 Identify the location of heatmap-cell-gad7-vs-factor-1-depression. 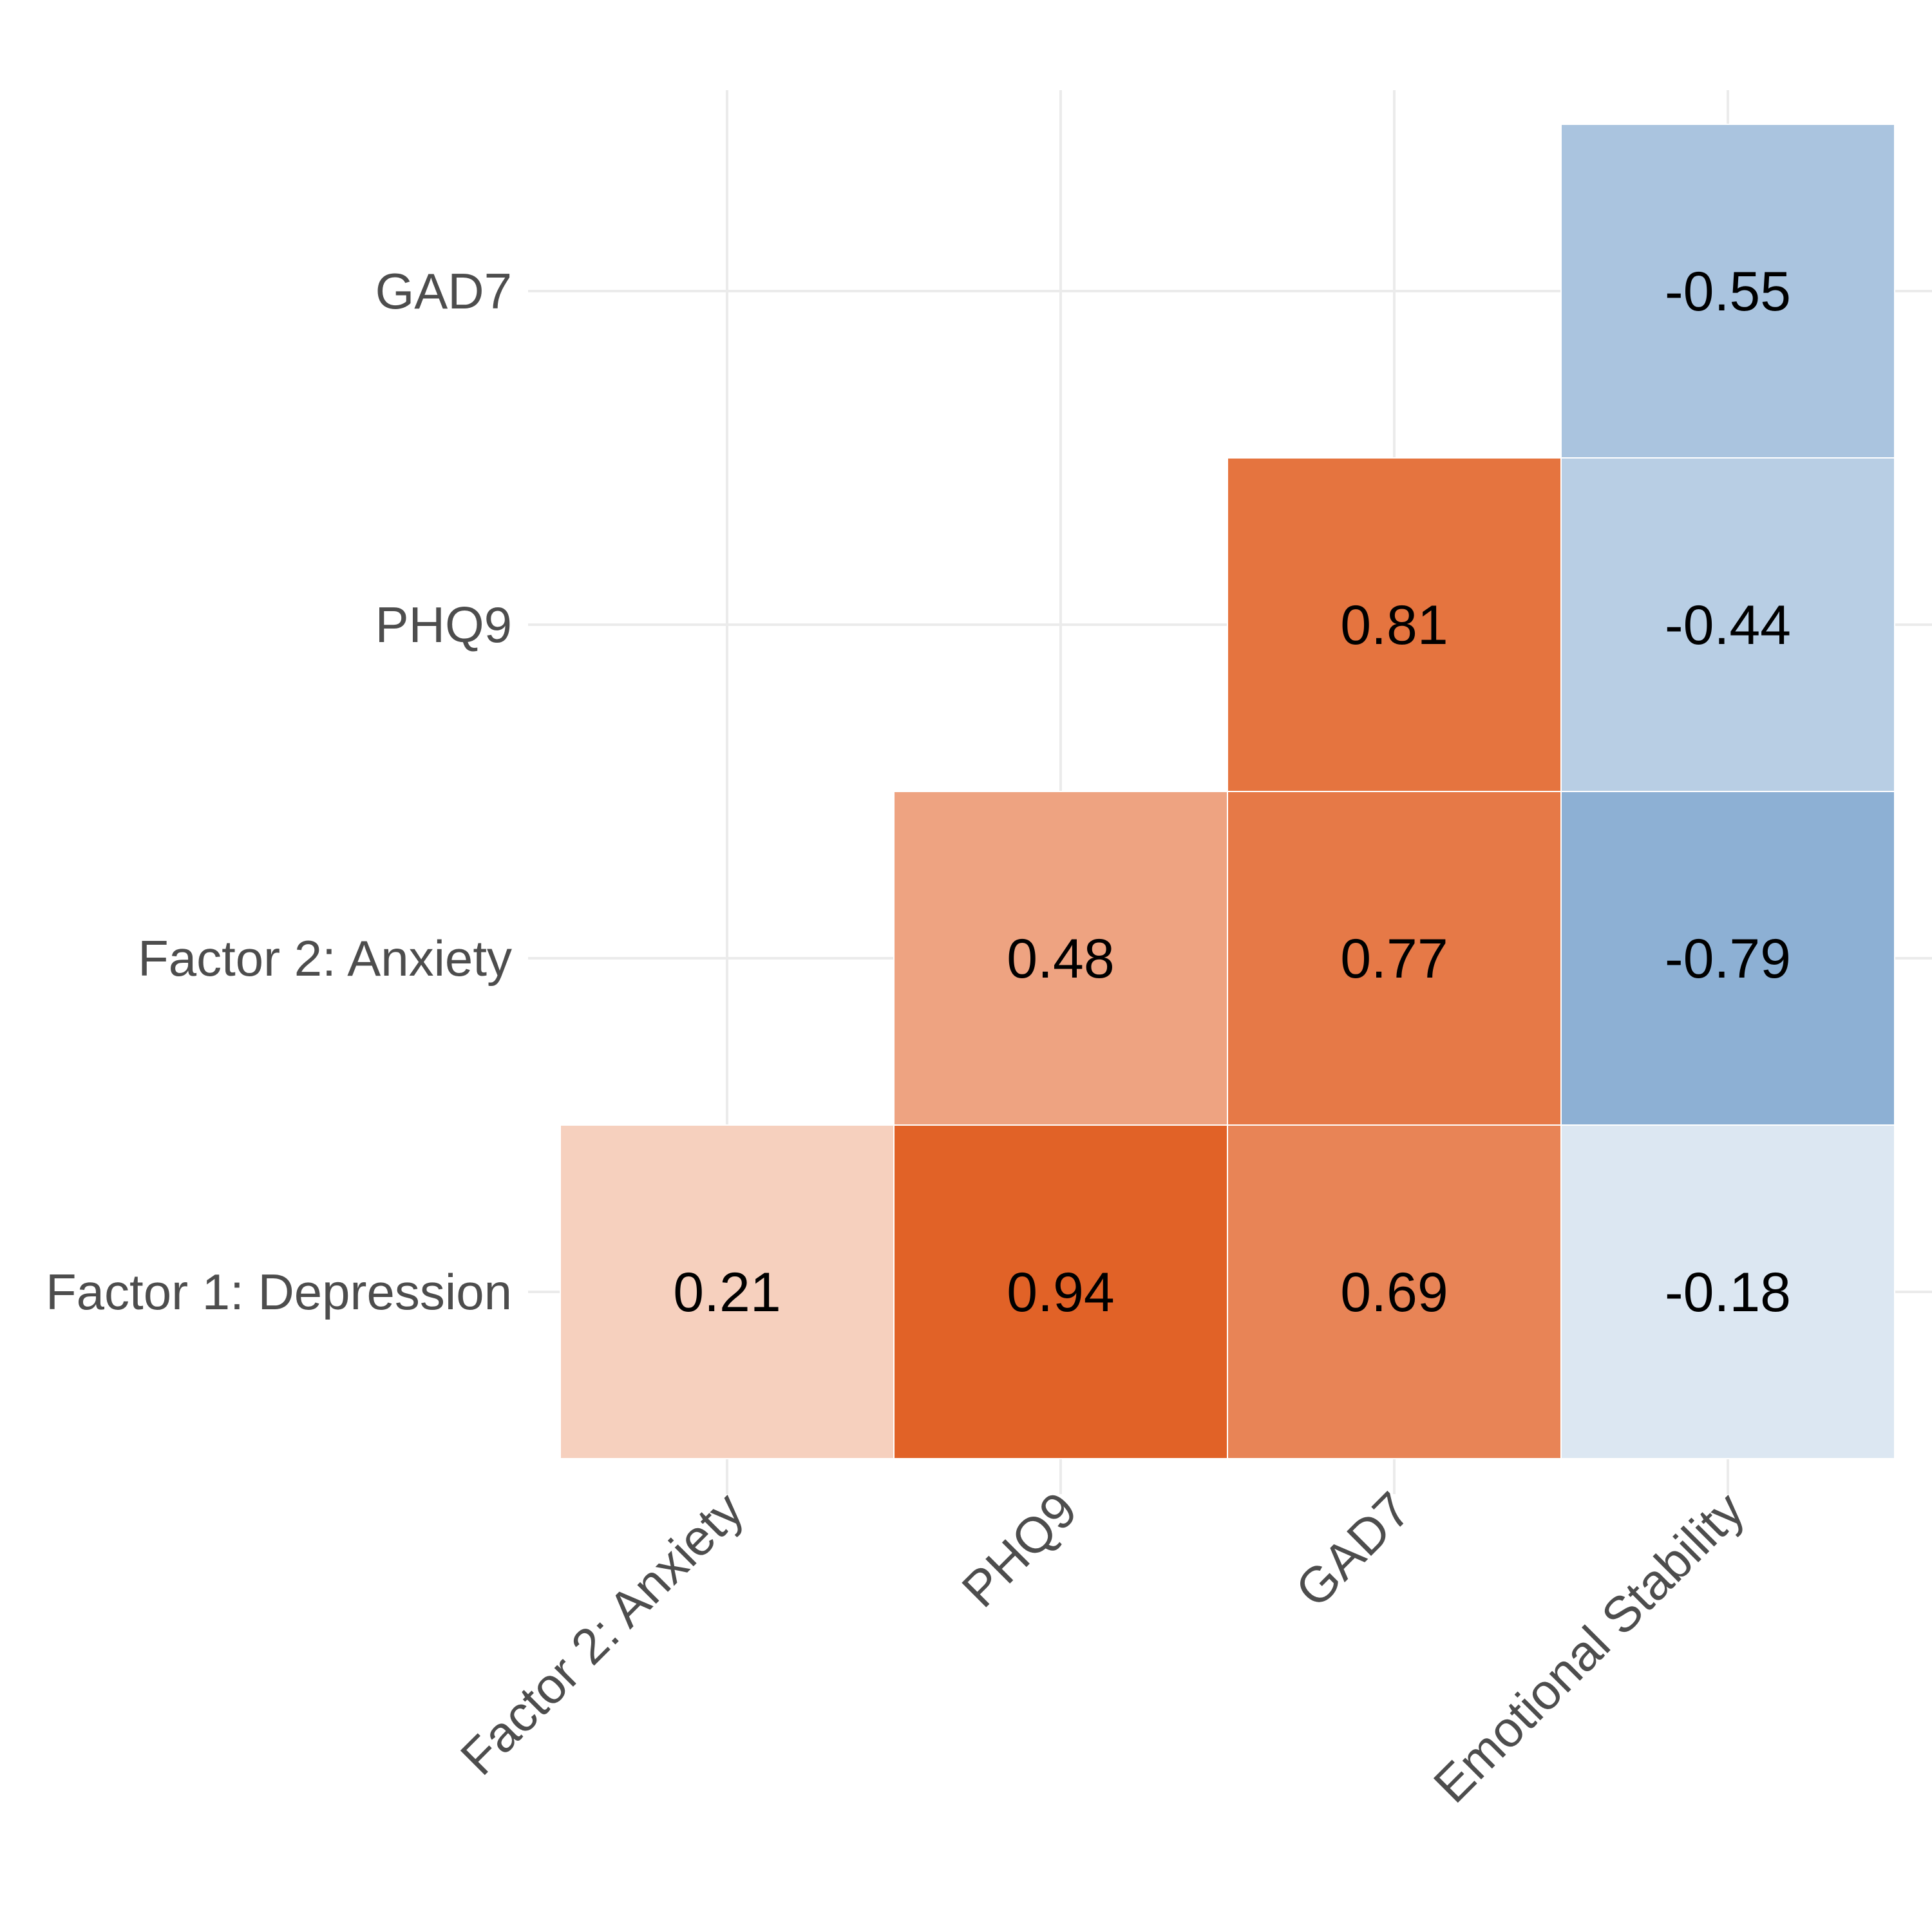
(1395, 1291).